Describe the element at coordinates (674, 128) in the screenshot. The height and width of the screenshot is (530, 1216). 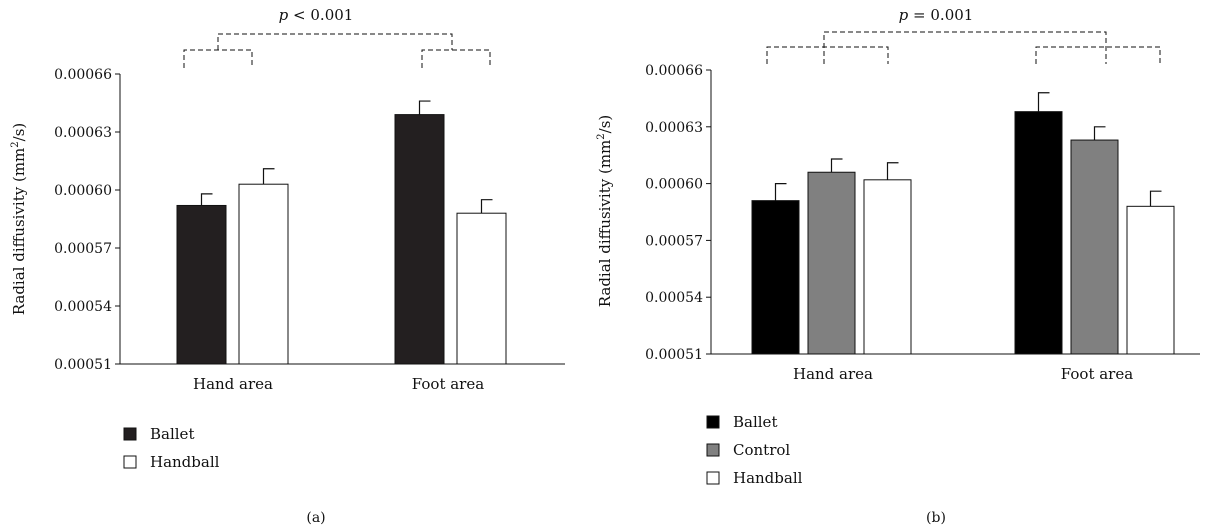
I see `y-tick-label-b: 0.00063` at that location.